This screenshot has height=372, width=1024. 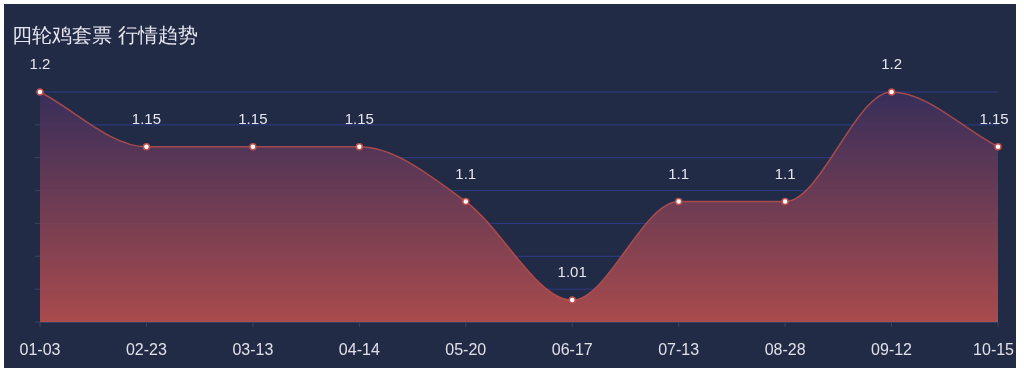 What do you see at coordinates (253, 349) in the screenshot?
I see `x-tick-label: 03-13` at bounding box center [253, 349].